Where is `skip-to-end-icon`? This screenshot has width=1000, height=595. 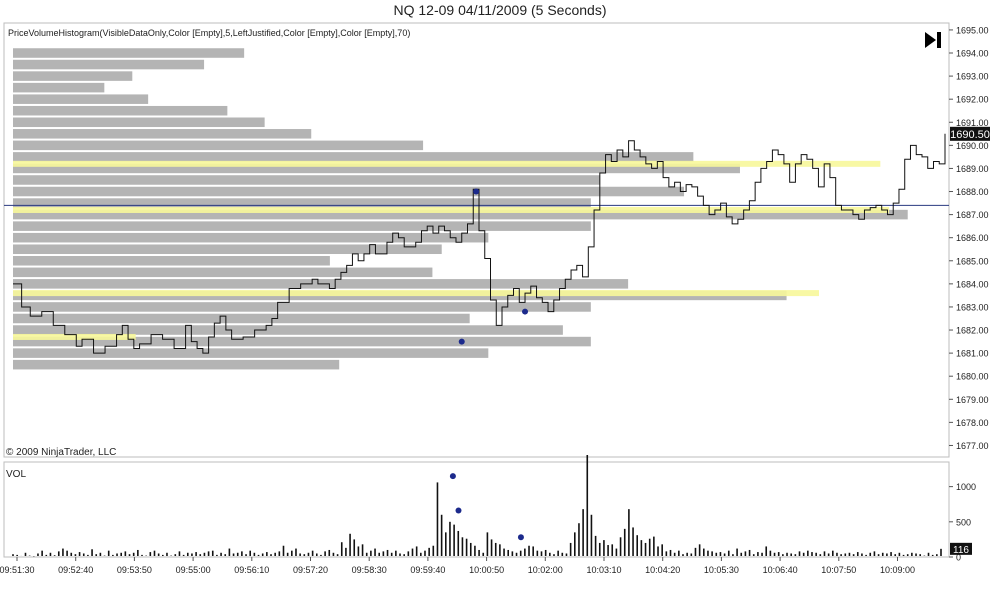 skip-to-end-icon is located at coordinates (933, 40).